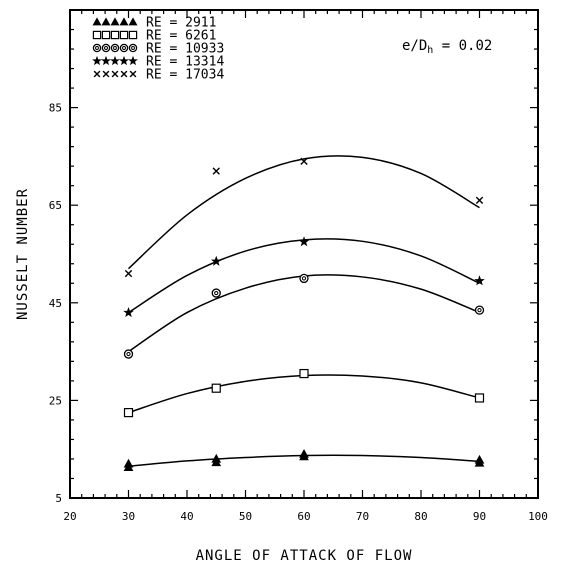 This screenshot has width=579, height=572. Describe the element at coordinates (303, 516) in the screenshot. I see `x-tick-label: 60` at that location.